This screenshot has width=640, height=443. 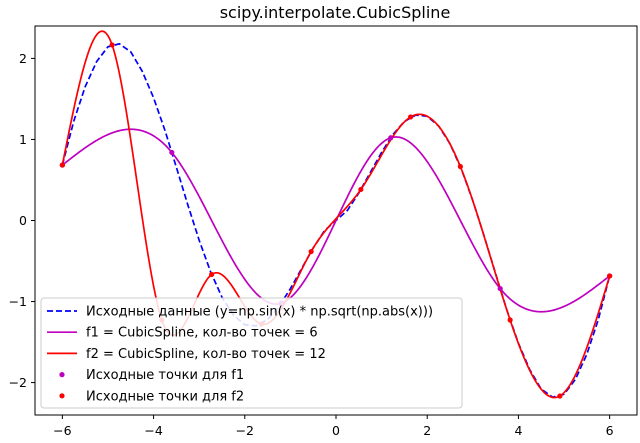 I want to click on x-tick-label: −2, so click(x=245, y=430).